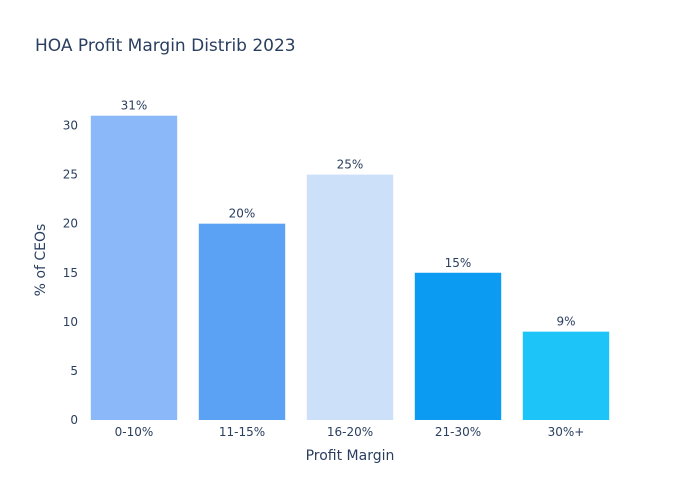 The image size is (700, 500). Describe the element at coordinates (74, 420) in the screenshot. I see `y-tick-label: 0` at that location.